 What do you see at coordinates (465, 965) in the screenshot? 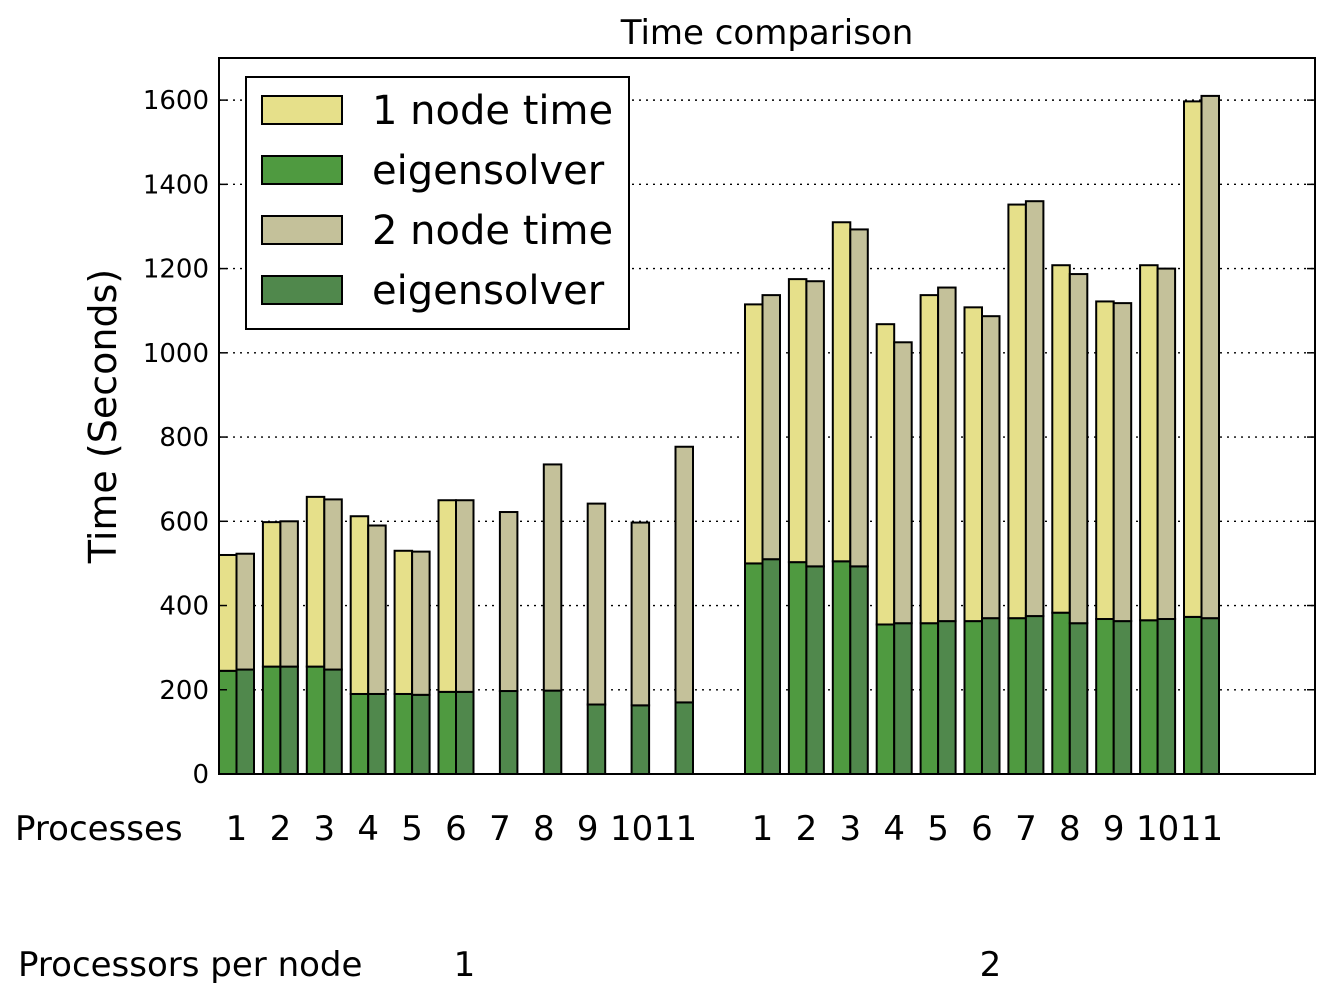
I see `processors-per-node-value: 1` at bounding box center [465, 965].